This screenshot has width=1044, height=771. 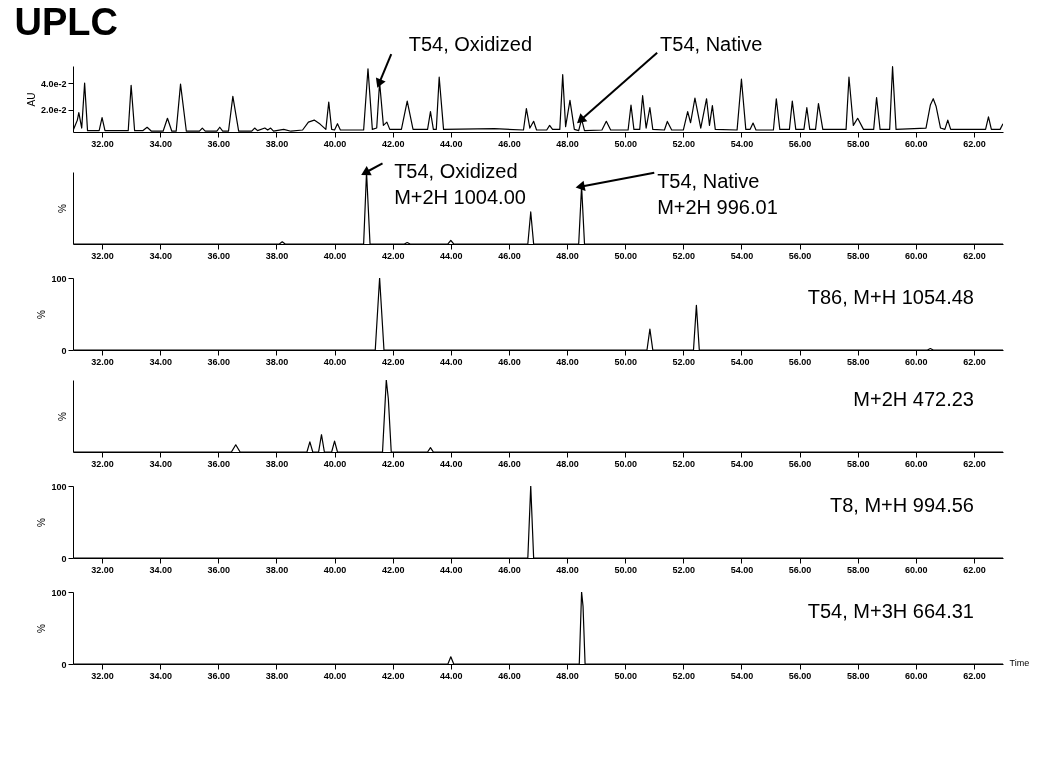 What do you see at coordinates (913, 399) in the screenshot?
I see `annotation: M+2H 472.23` at bounding box center [913, 399].